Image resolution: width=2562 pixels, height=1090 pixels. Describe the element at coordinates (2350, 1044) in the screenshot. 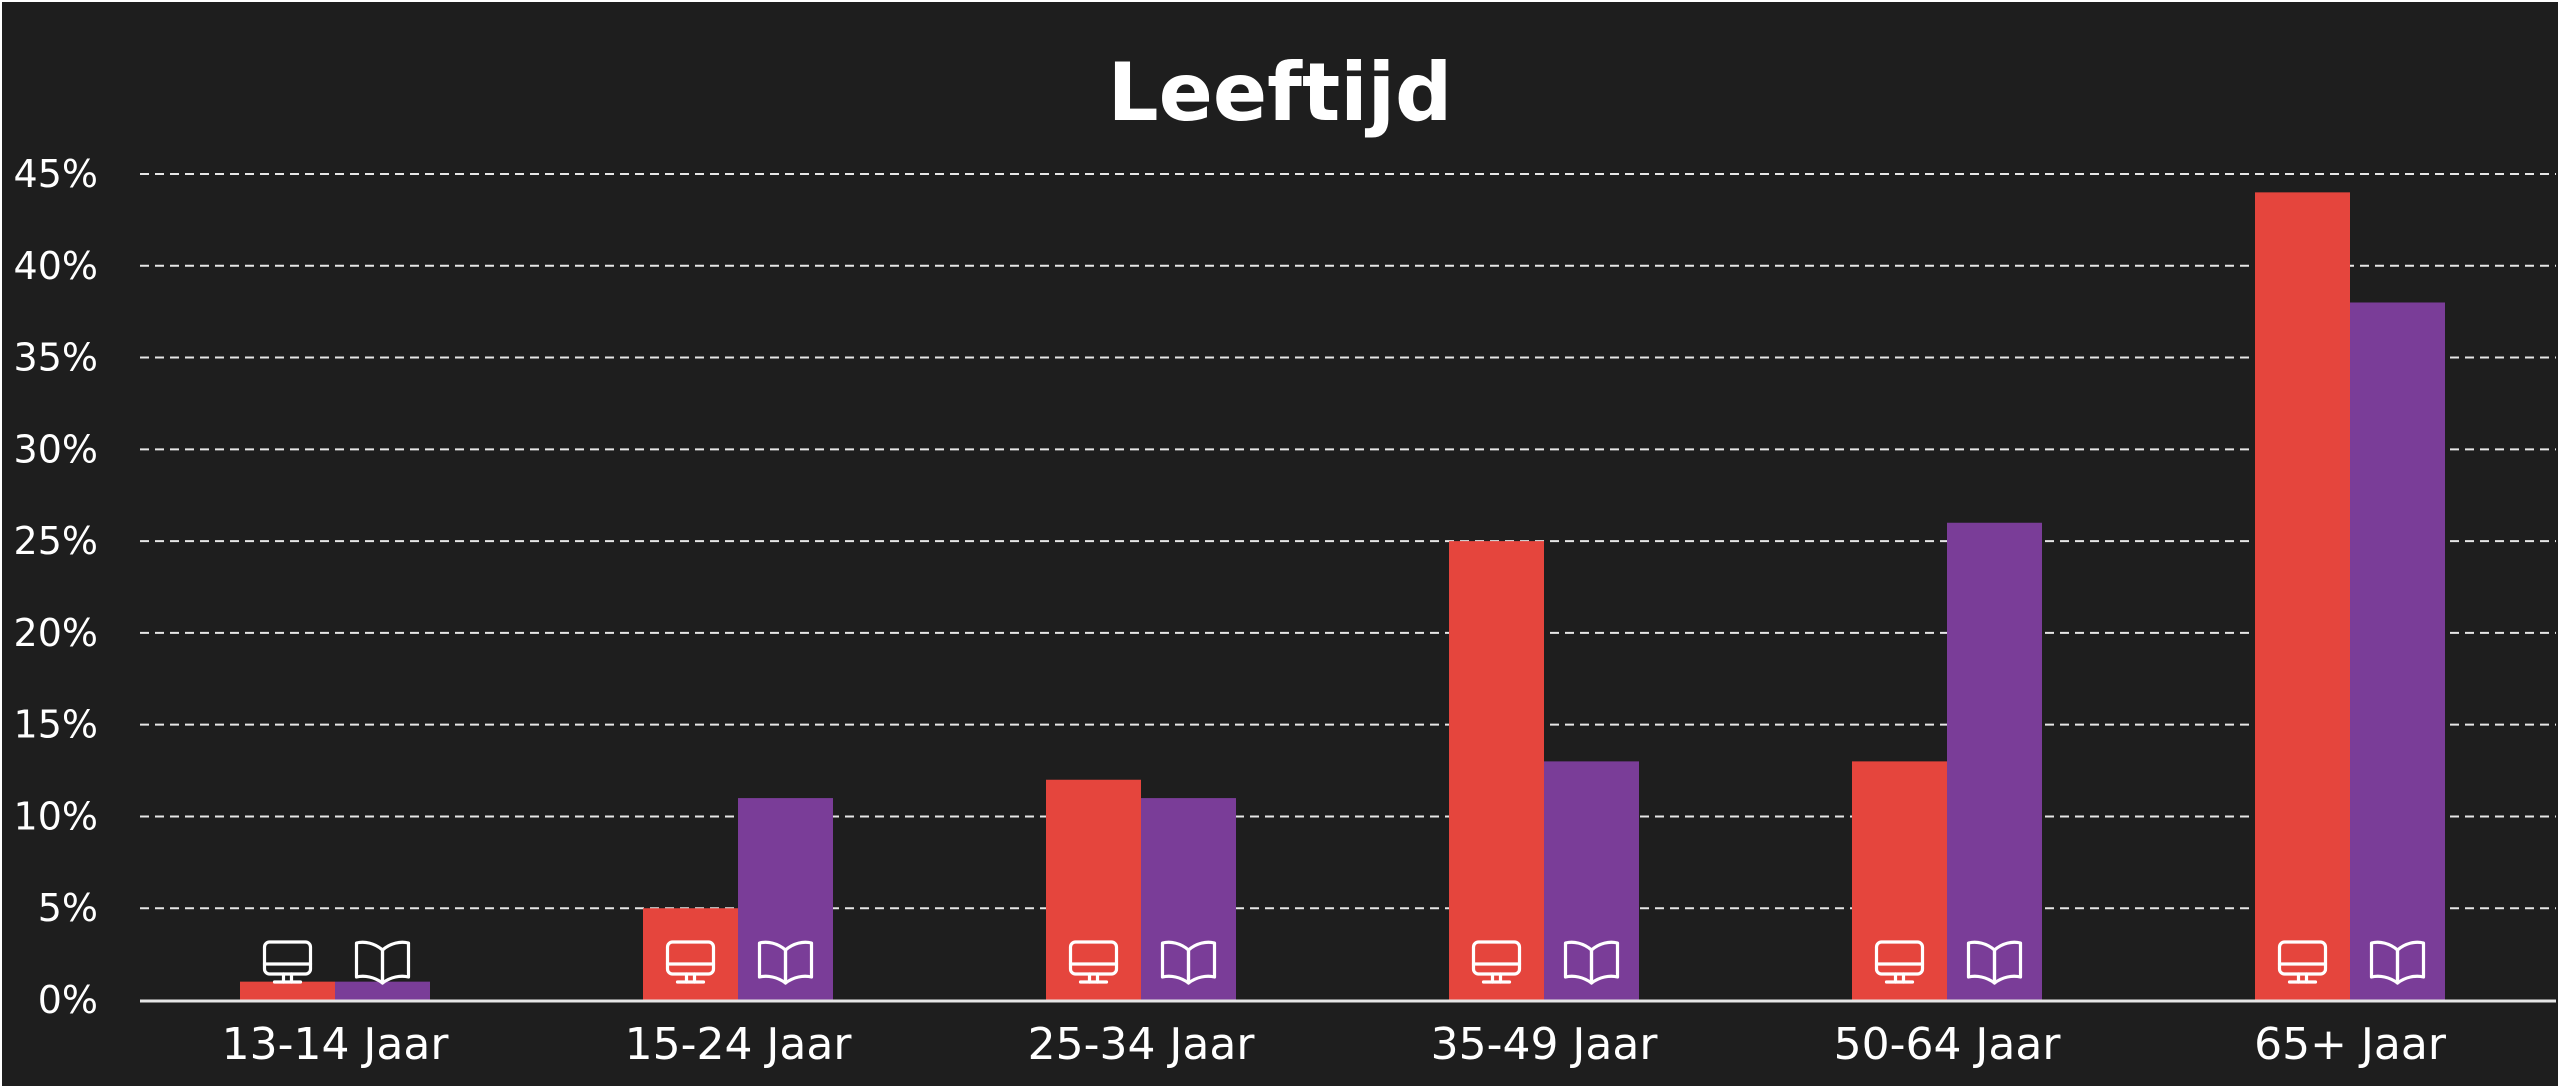

I see `x-category-label: 65+ Jaar` at that location.